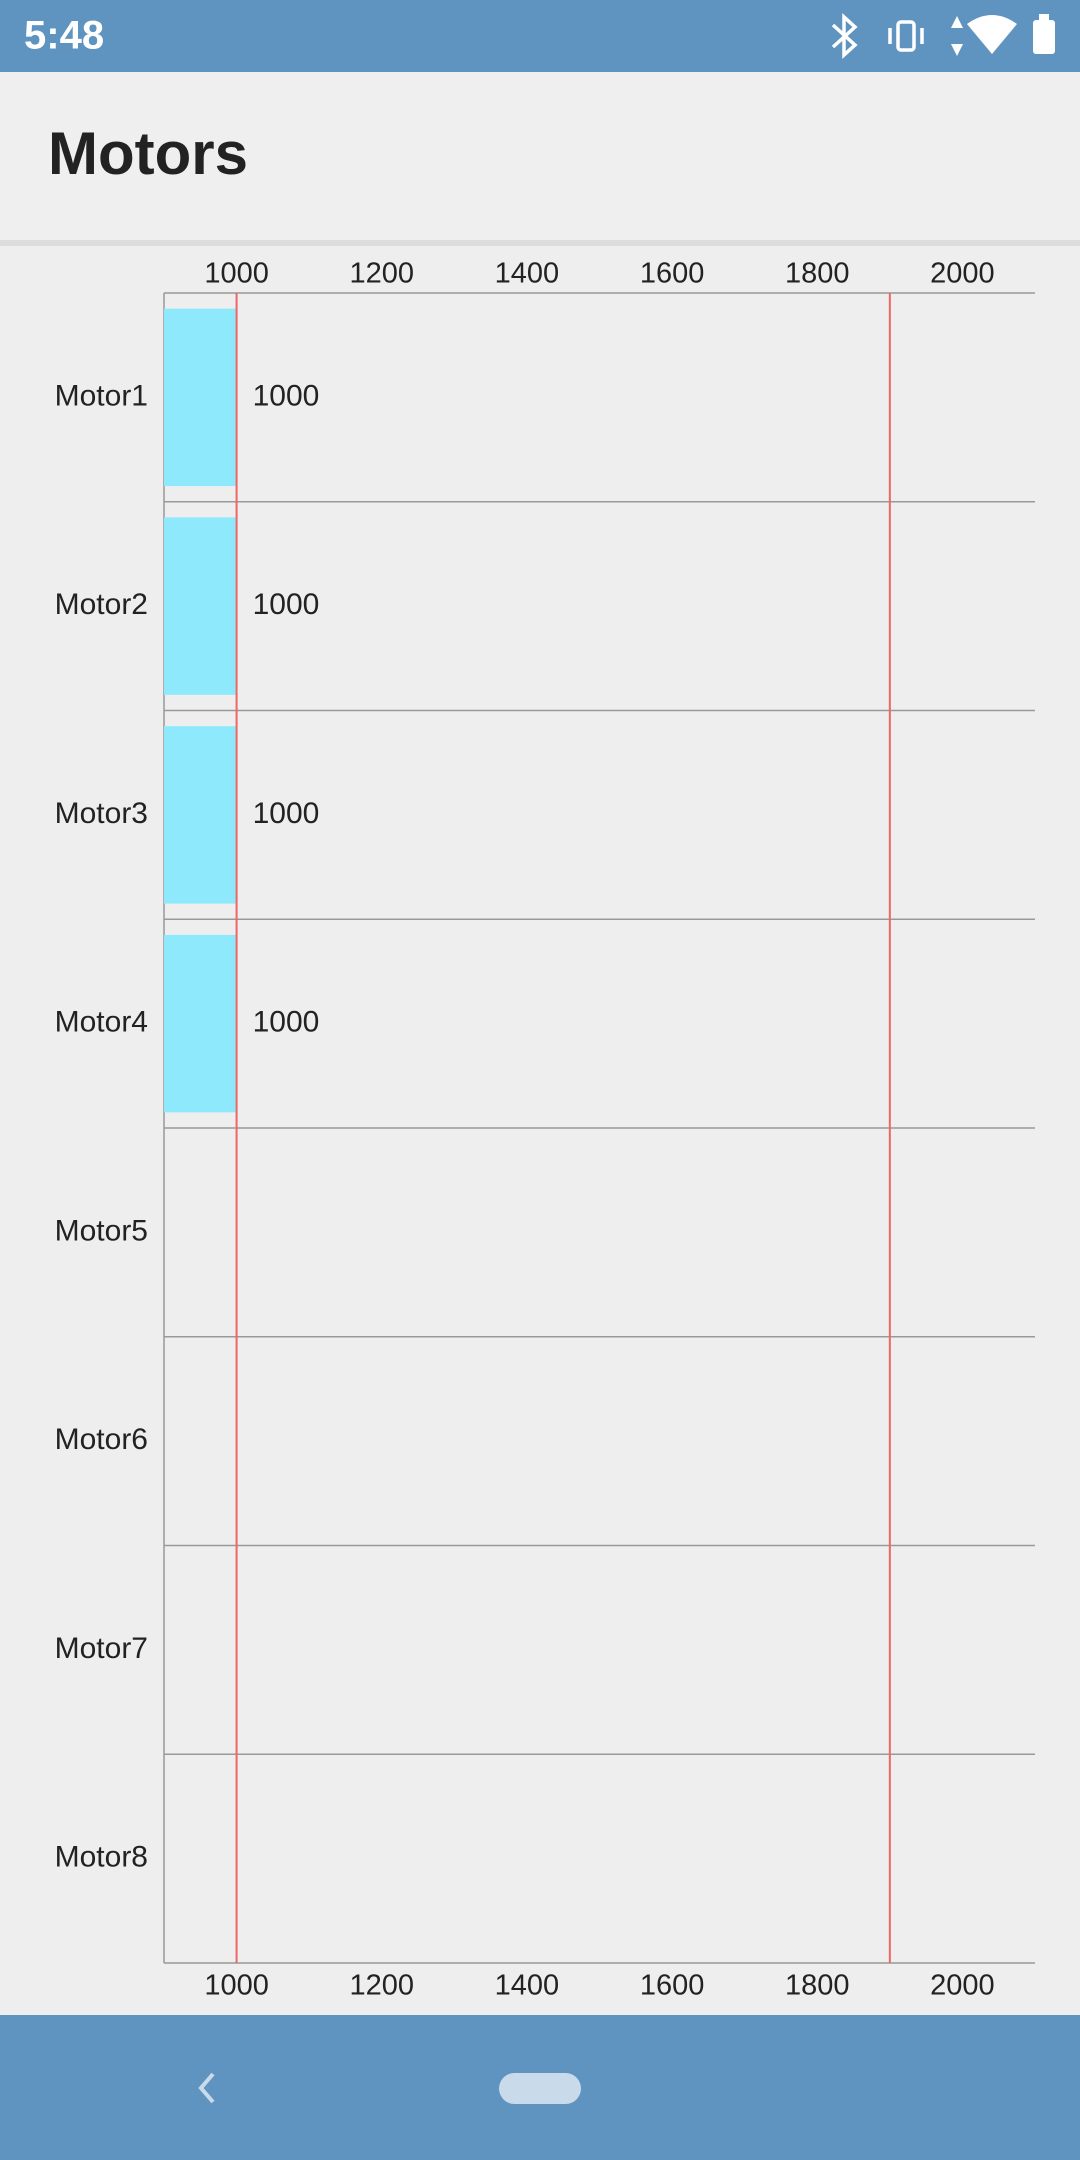 The height and width of the screenshot is (2160, 1080). Describe the element at coordinates (672, 274) in the screenshot. I see `x-tick-label-top: 1600` at that location.